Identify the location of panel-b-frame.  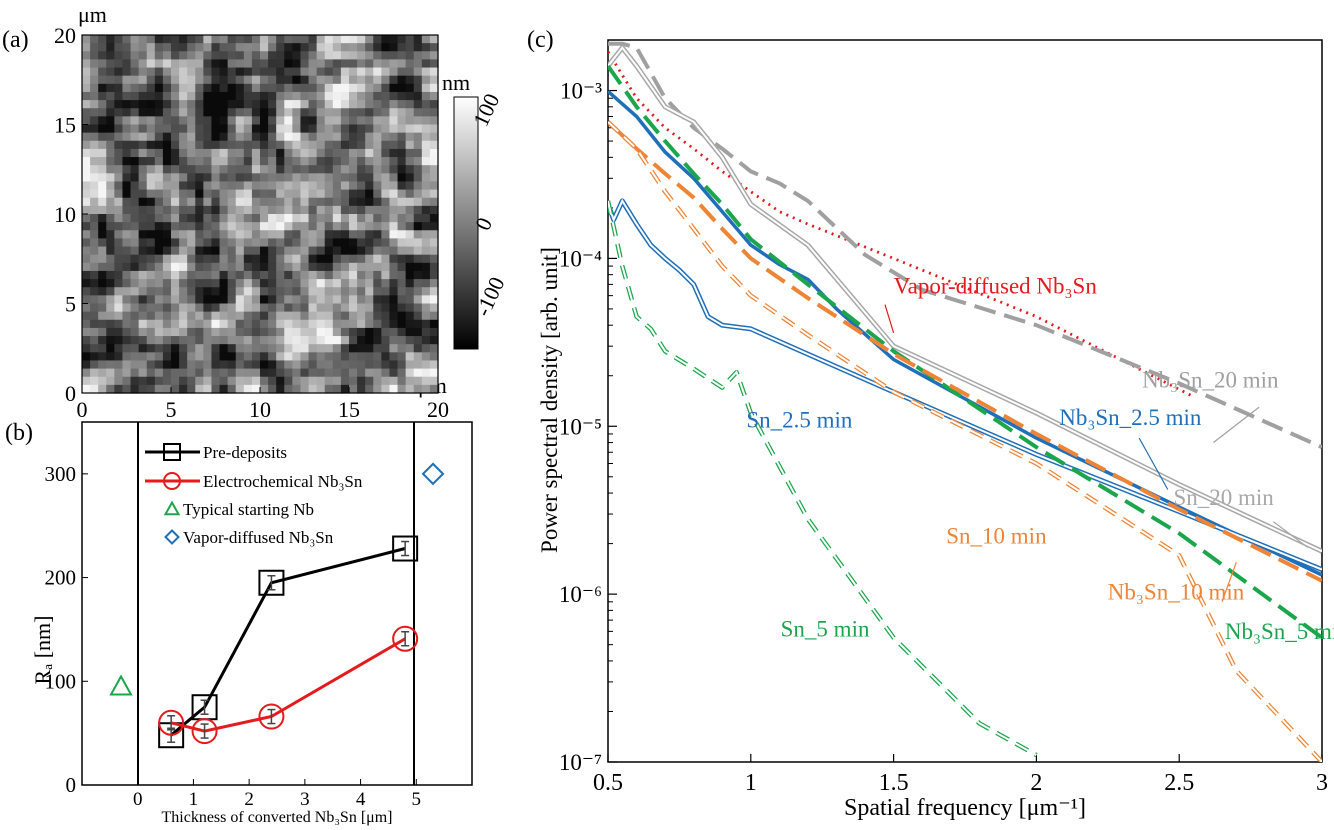
(277, 603).